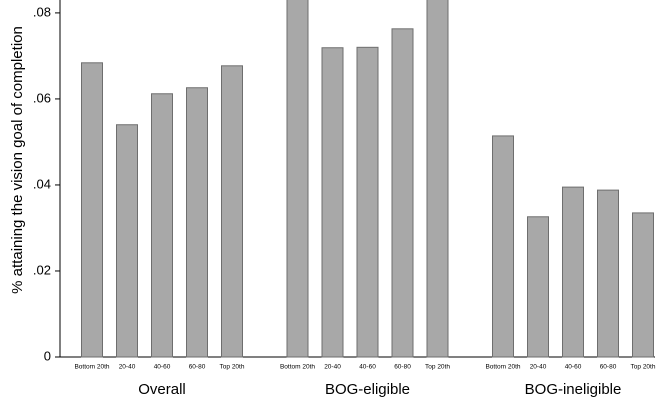 This screenshot has width=665, height=400. Describe the element at coordinates (367, 389) in the screenshot. I see `group-label: BOG-eligible` at that location.